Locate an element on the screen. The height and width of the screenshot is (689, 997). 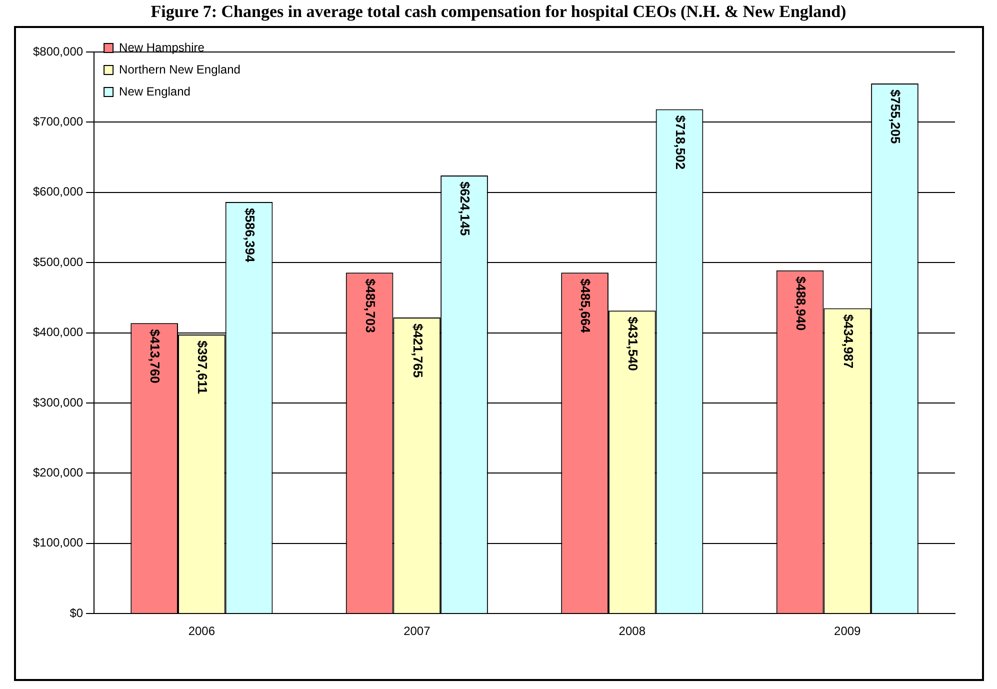
data-label: $485,664 is located at coordinates (586, 306).